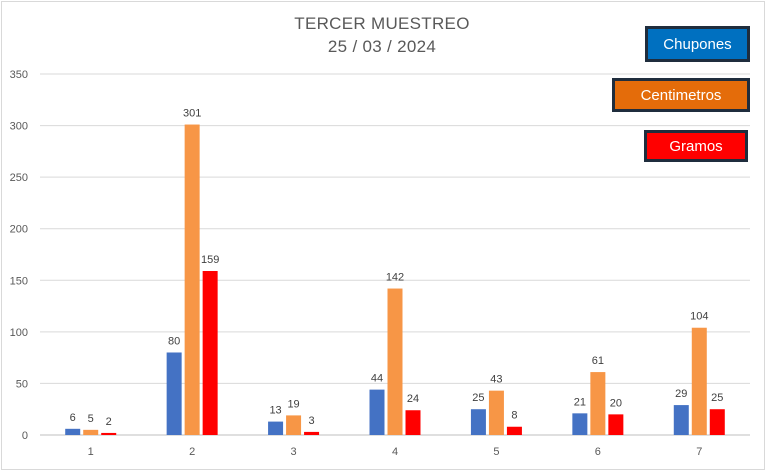  Describe the element at coordinates (210, 260) in the screenshot. I see `data-label-gramos: 159` at that location.